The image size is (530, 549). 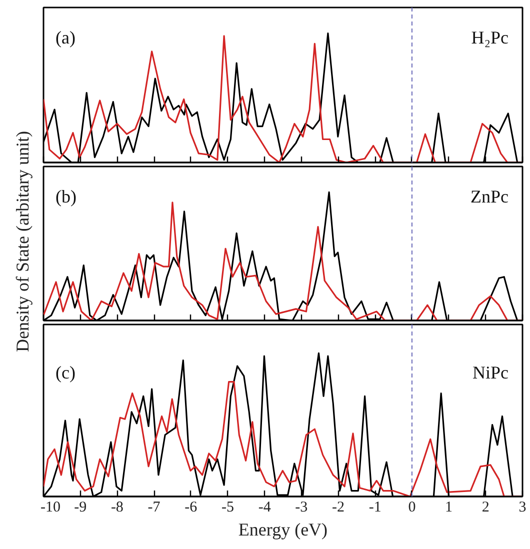 What do you see at coordinates (489, 196) in the screenshot?
I see `annotation: ZnPc` at bounding box center [489, 196].